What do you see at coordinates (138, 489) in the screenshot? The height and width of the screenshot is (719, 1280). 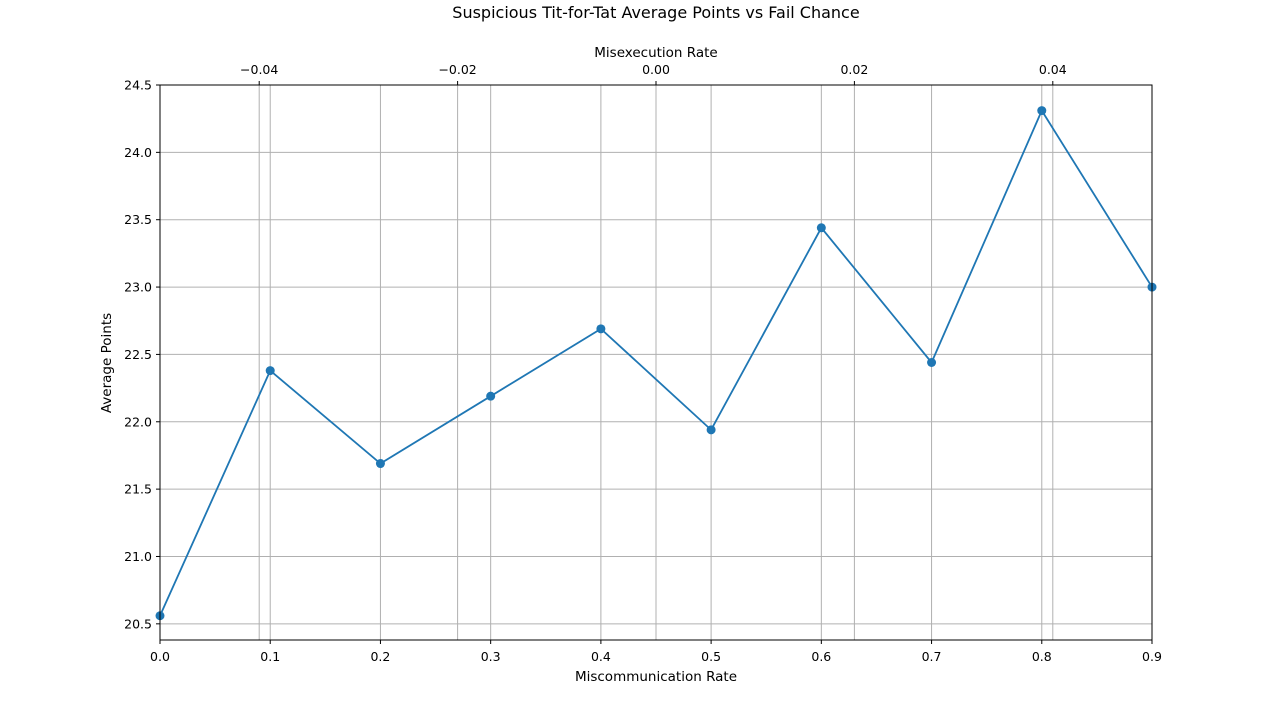 I see `y-tick-label: 21.5` at bounding box center [138, 489].